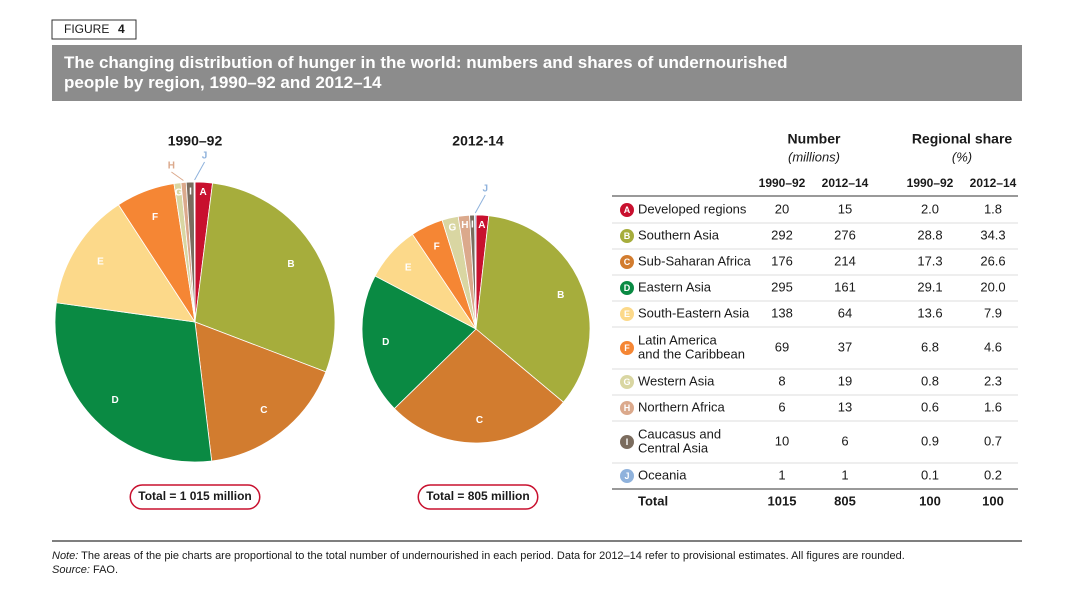 This screenshot has height=603, width=1091. Describe the element at coordinates (679, 234) in the screenshot. I see `region-name: Southern Asia` at that location.